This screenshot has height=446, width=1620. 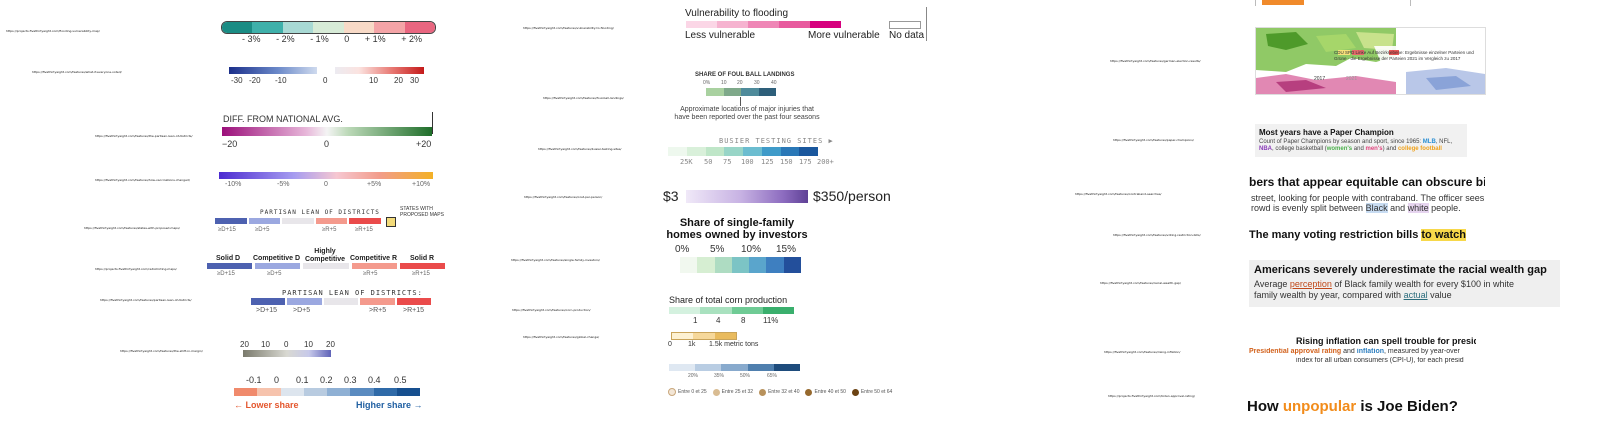 I want to click on header-label: Competitive R, so click(x=374, y=258).